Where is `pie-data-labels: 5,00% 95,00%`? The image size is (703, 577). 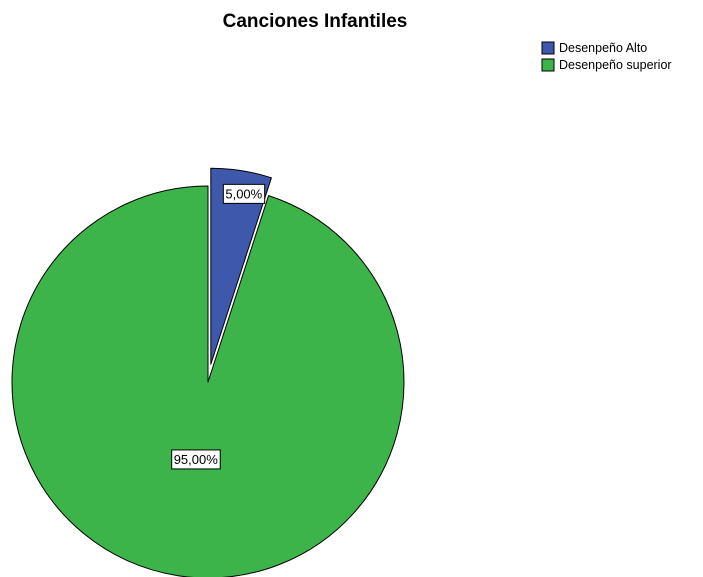 pie-data-labels: 5,00% 95,00% is located at coordinates (218, 326).